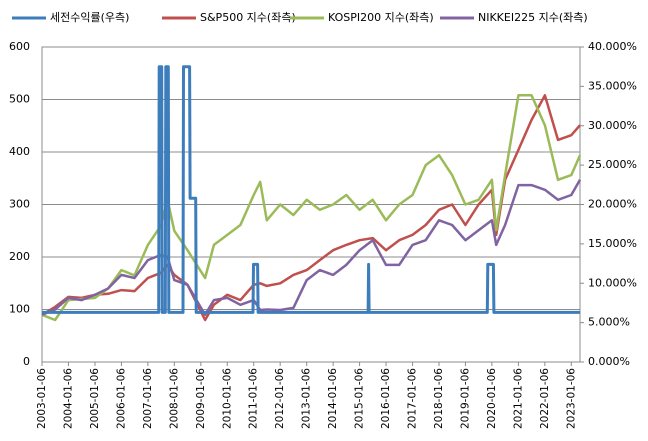 This screenshot has width=648, height=441. What do you see at coordinates (612, 282) in the screenshot?
I see `y2-tick-label: 10.000%` at bounding box center [612, 282].